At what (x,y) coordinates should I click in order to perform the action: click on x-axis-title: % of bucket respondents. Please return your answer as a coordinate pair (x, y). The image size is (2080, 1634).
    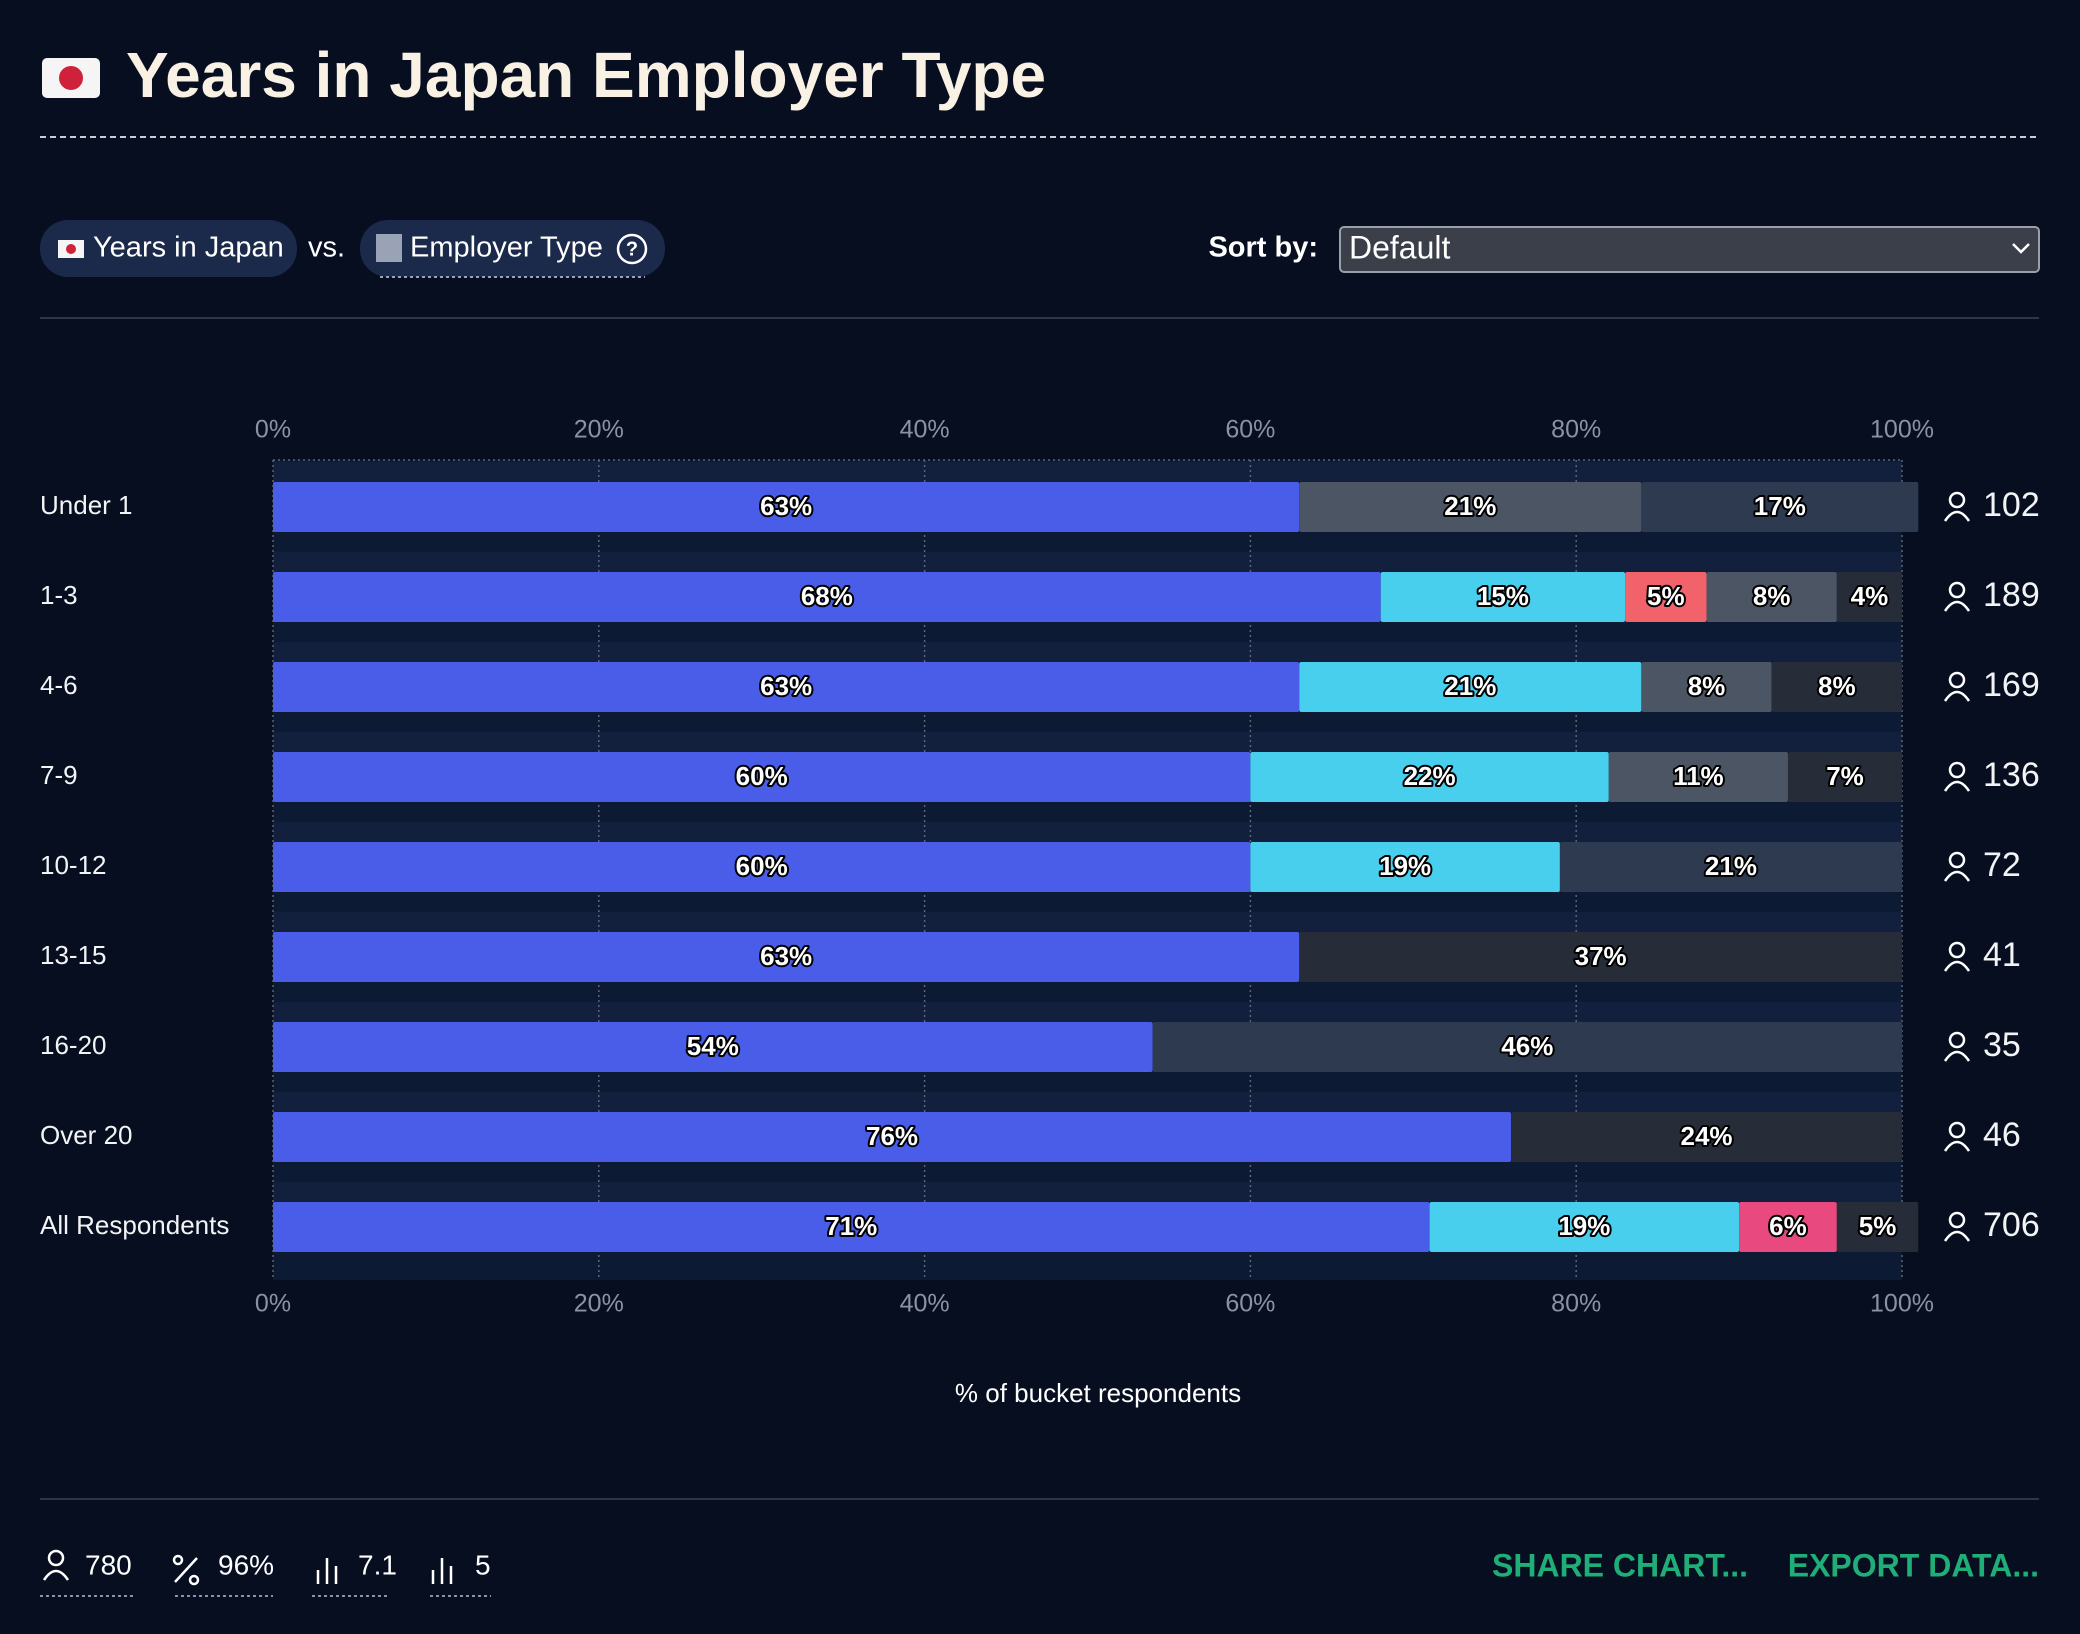
    Looking at the image, I should click on (1098, 1393).